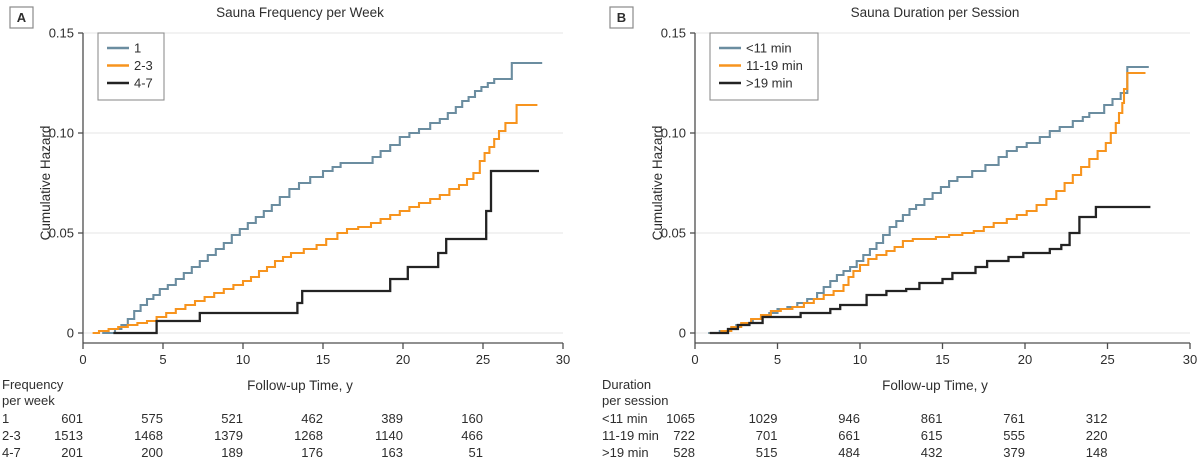  Describe the element at coordinates (472, 418) in the screenshot. I see `risk-table-cell: 160` at that location.